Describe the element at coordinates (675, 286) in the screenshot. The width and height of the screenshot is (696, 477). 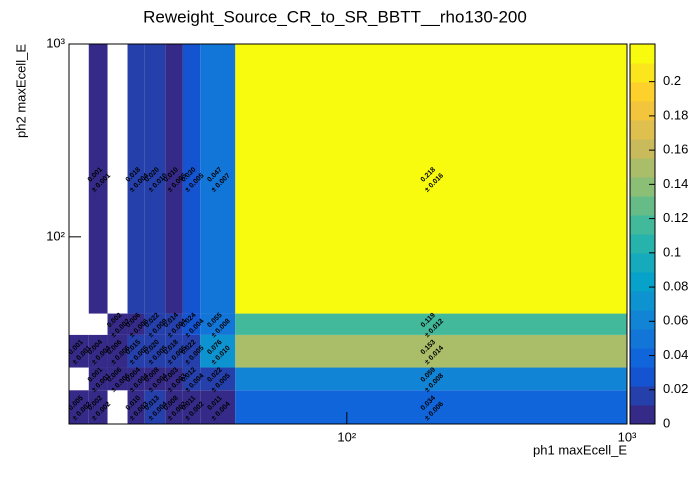
I see `colorbar-tick-label: 0.08` at that location.